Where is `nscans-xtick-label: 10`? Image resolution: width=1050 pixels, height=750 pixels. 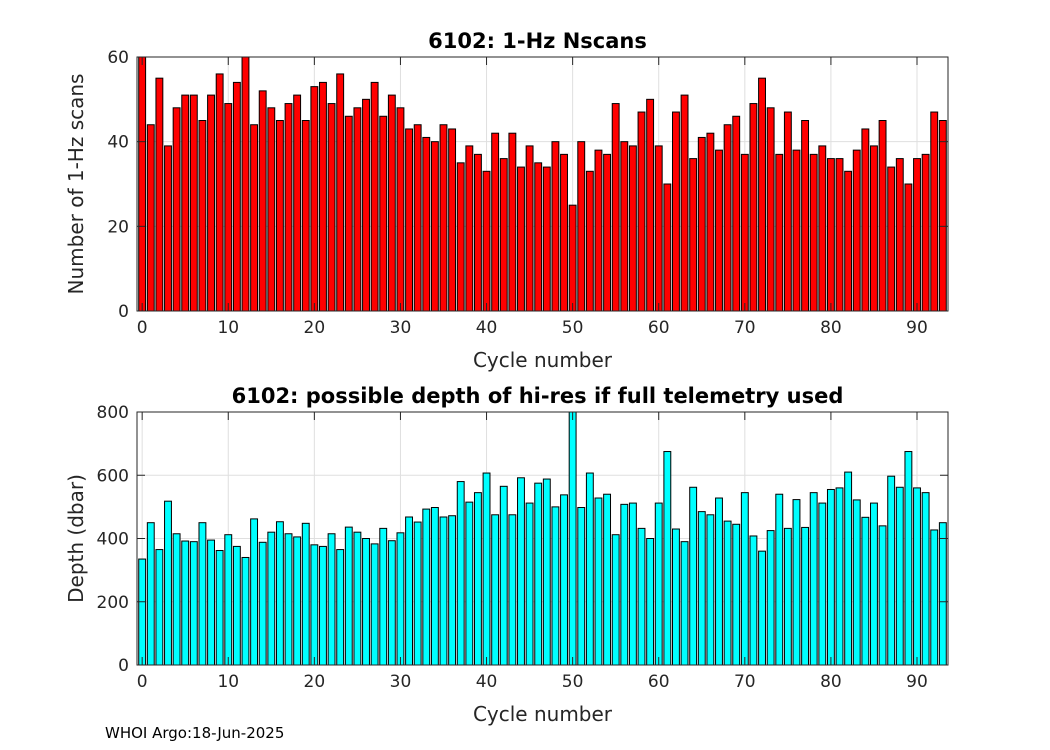 nscans-xtick-label: 10 is located at coordinates (228, 328).